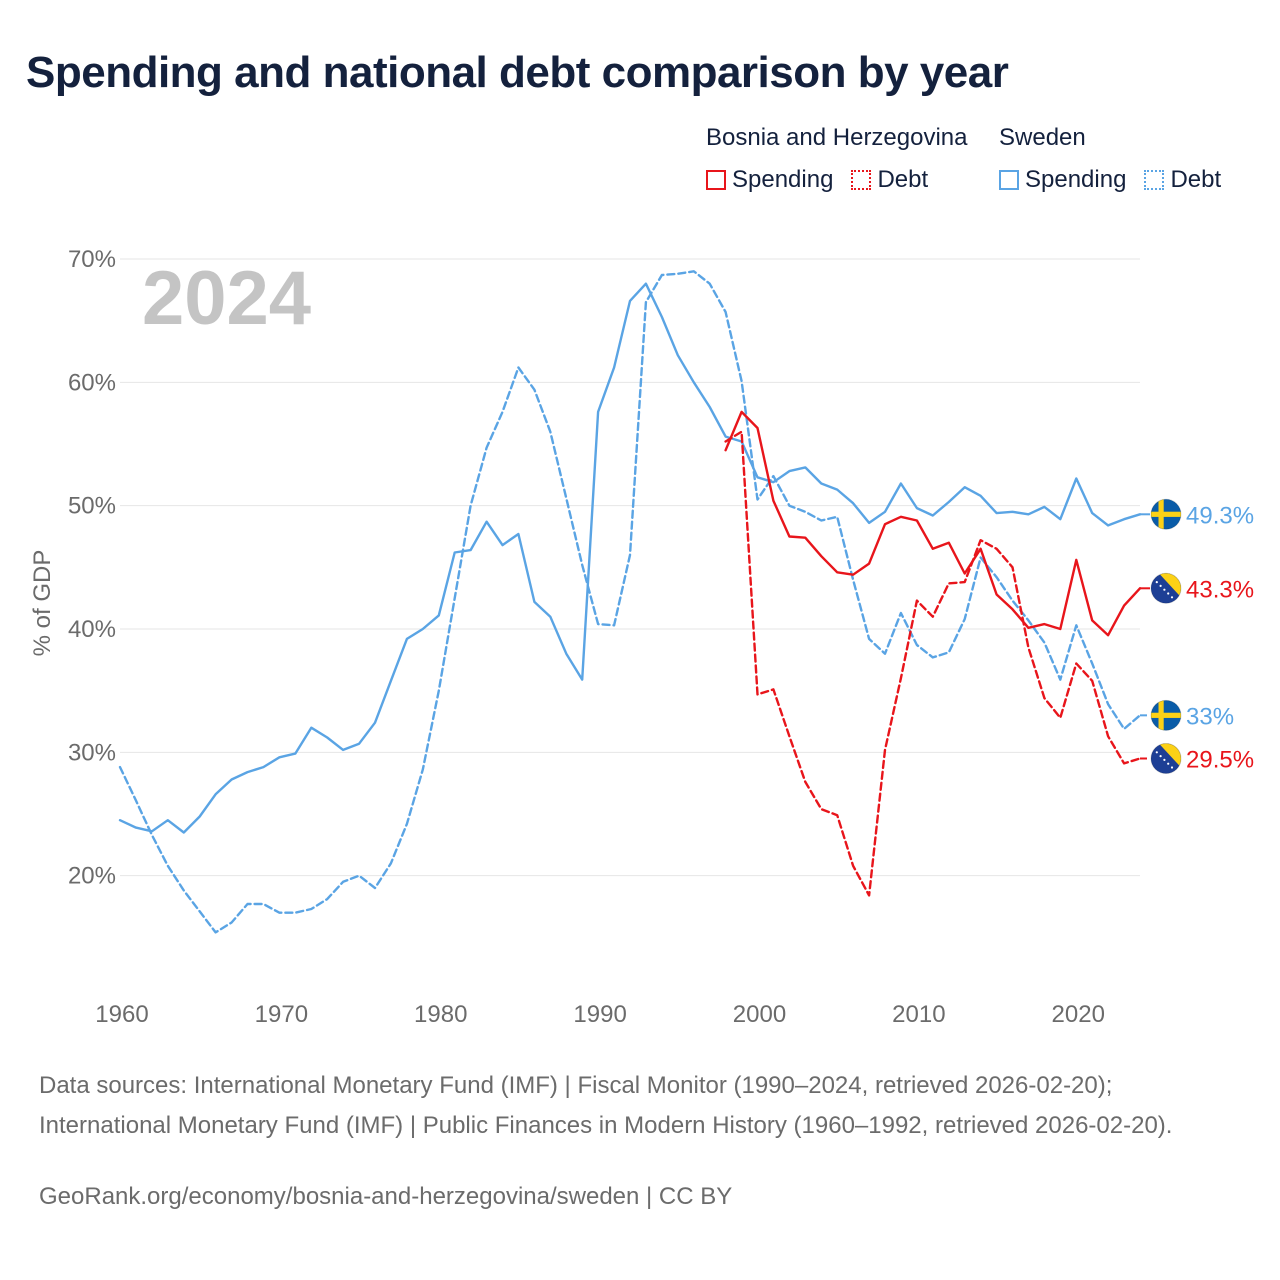 The width and height of the screenshot is (1280, 1280). What do you see at coordinates (92, 752) in the screenshot?
I see `y-tick-label: 30%` at bounding box center [92, 752].